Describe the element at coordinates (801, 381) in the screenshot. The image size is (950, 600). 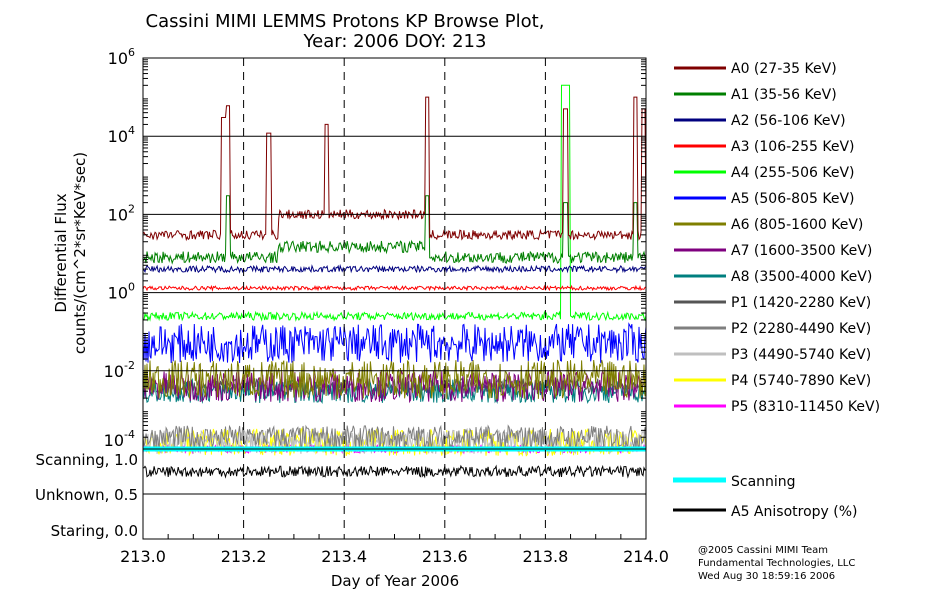
I see `legend-label: P4 (5740-7890 KeV)` at that location.